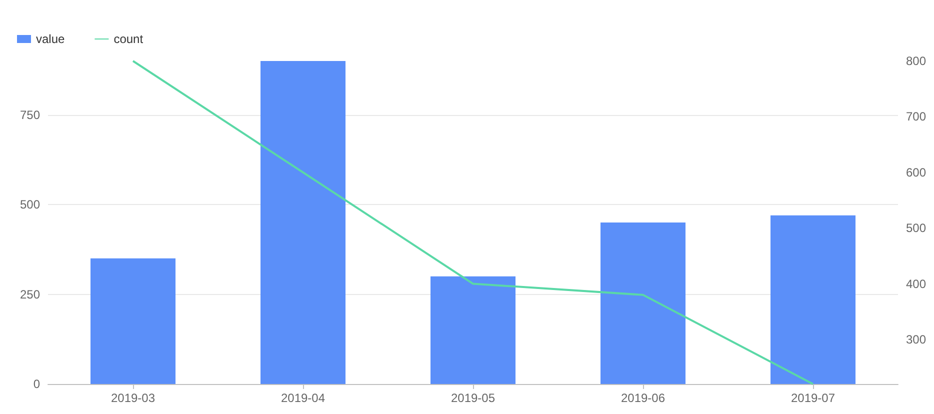 The width and height of the screenshot is (934, 414). What do you see at coordinates (813, 398) in the screenshot?
I see `x-tick-label: 2019-07` at bounding box center [813, 398].